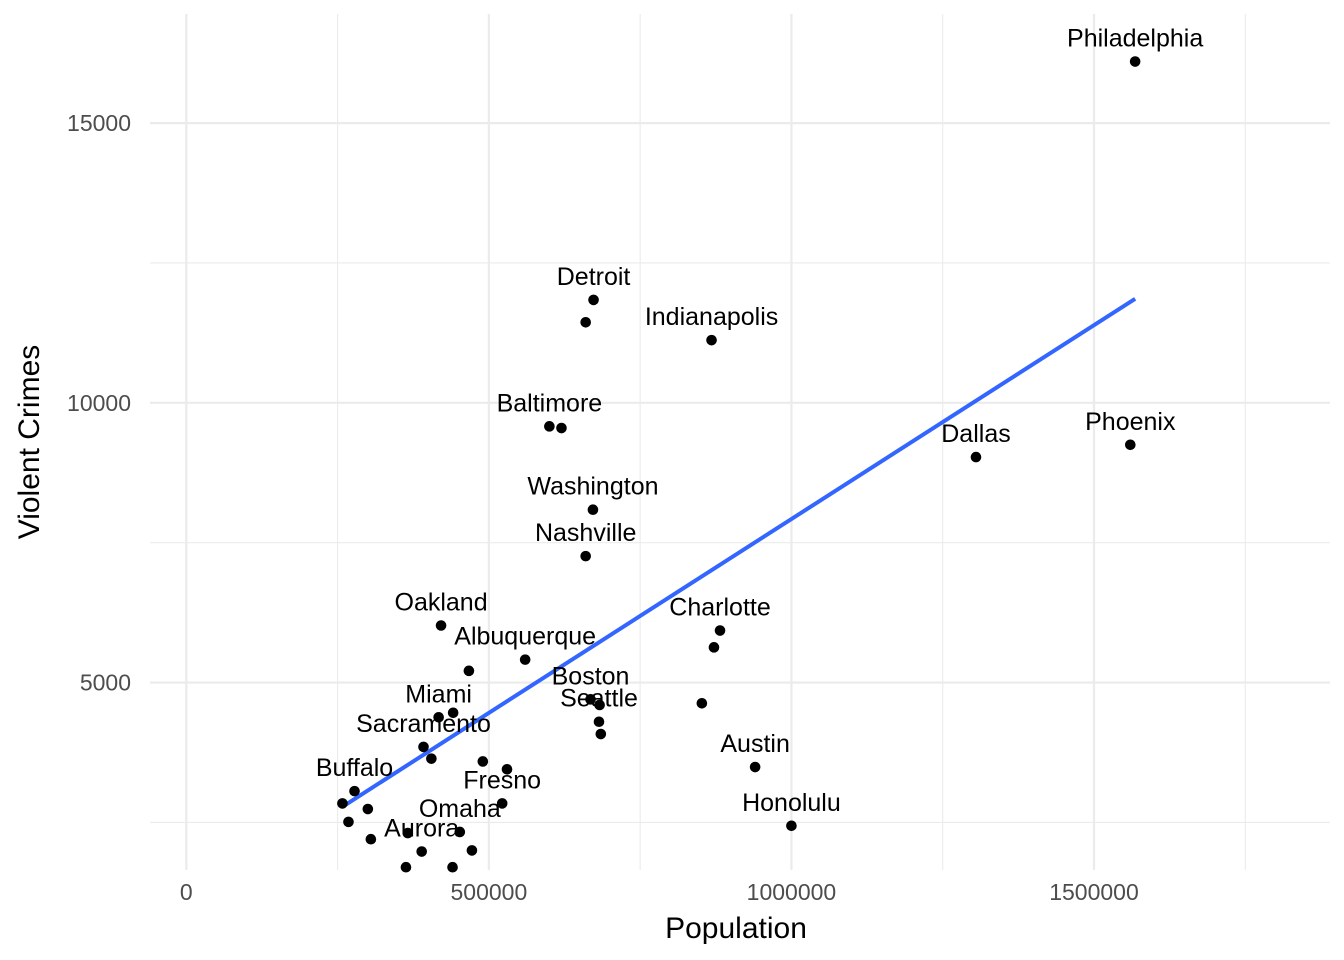  I want to click on point-label: Philadelphia, so click(1135, 39).